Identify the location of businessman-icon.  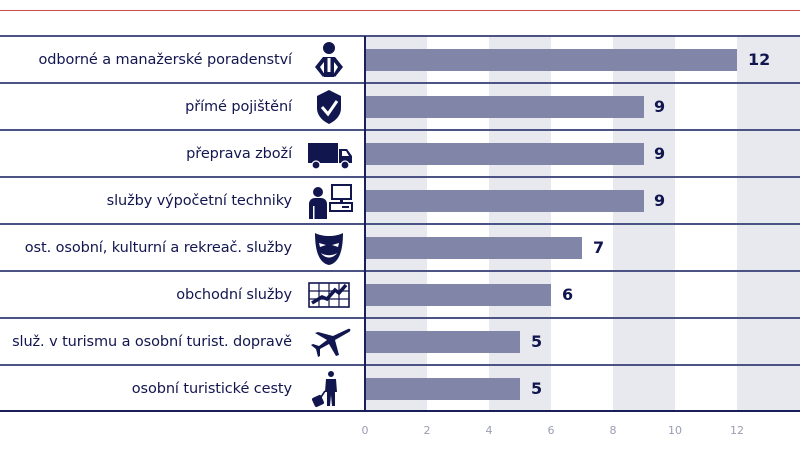
(329, 60).